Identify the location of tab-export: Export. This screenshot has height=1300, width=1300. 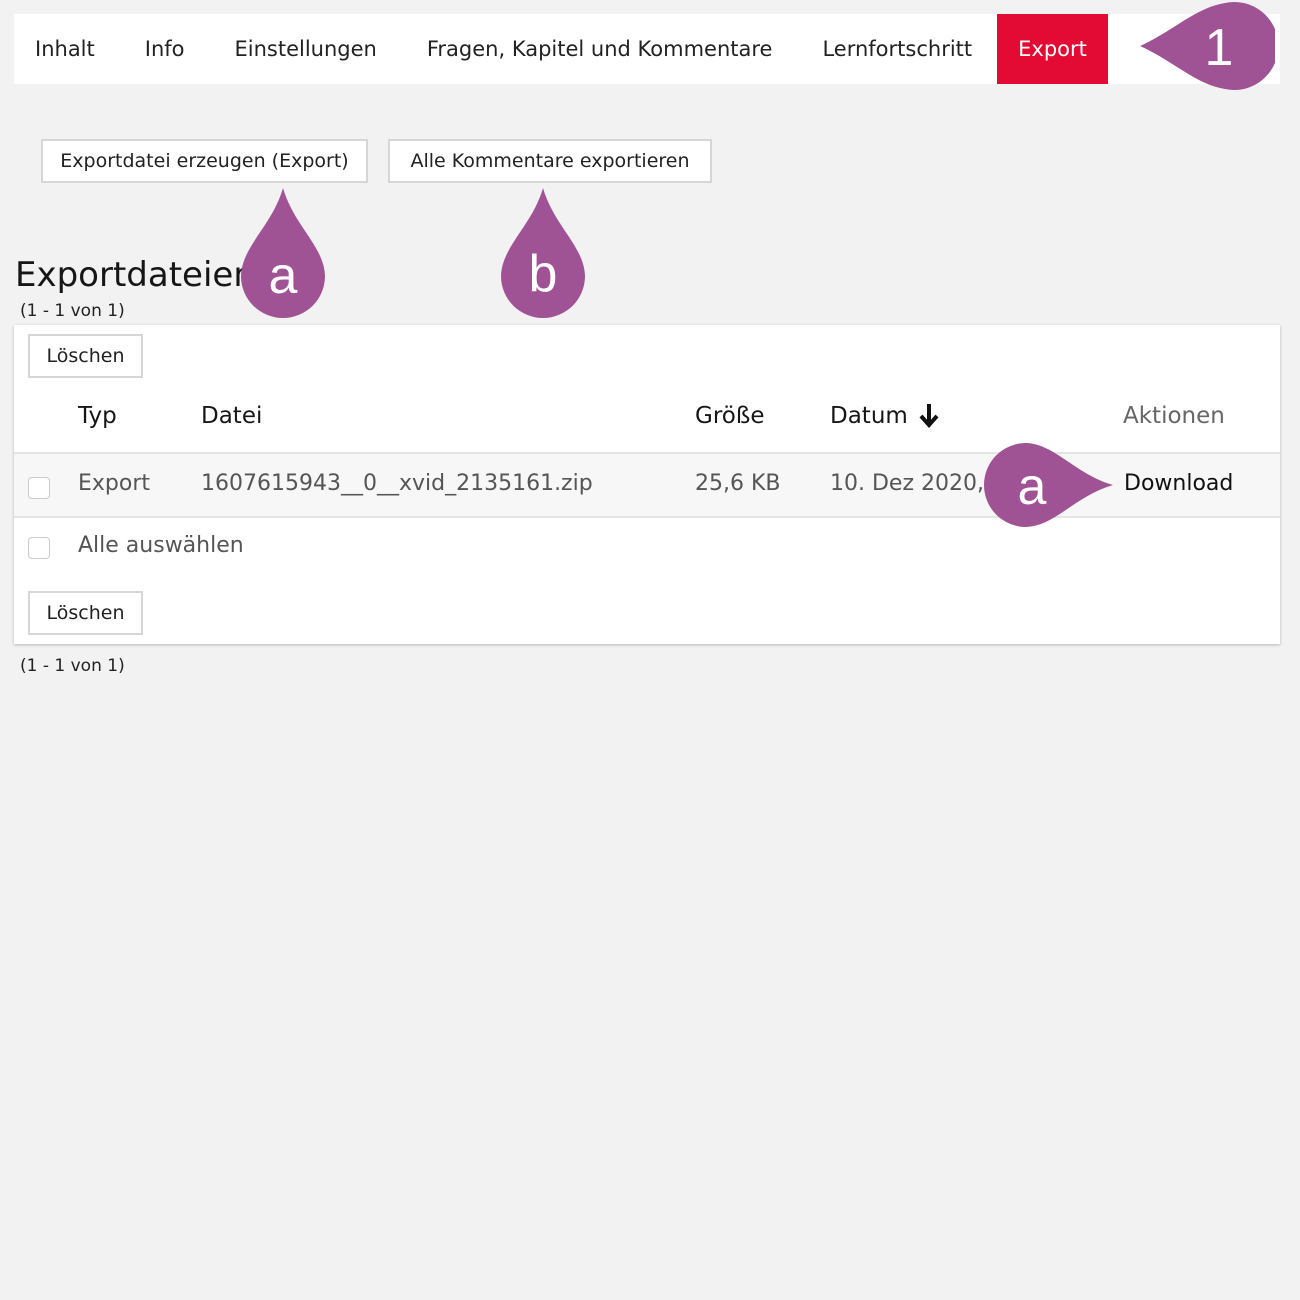
(1052, 49).